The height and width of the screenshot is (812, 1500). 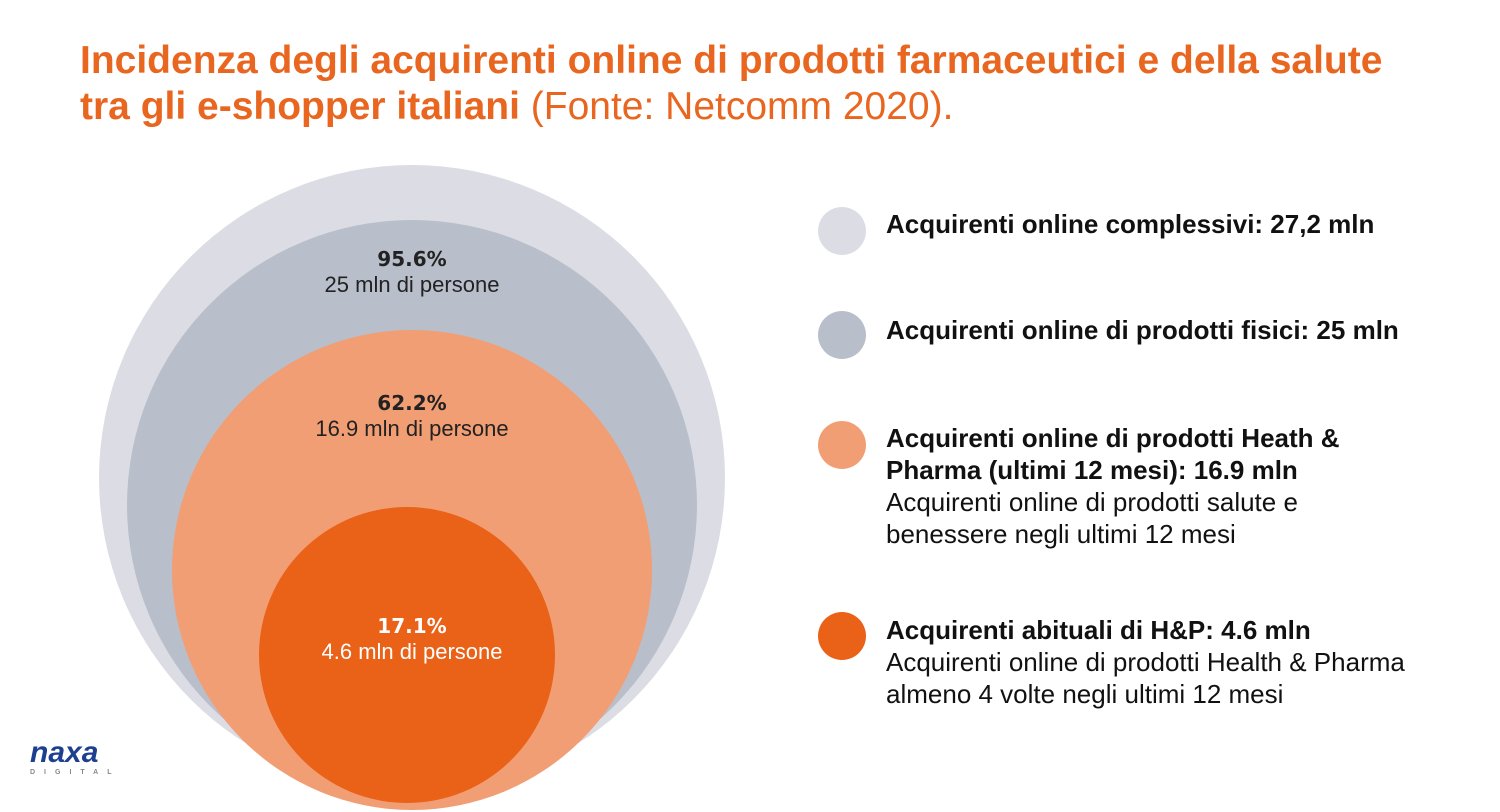 I want to click on percent: 62.2%, so click(x=412, y=403).